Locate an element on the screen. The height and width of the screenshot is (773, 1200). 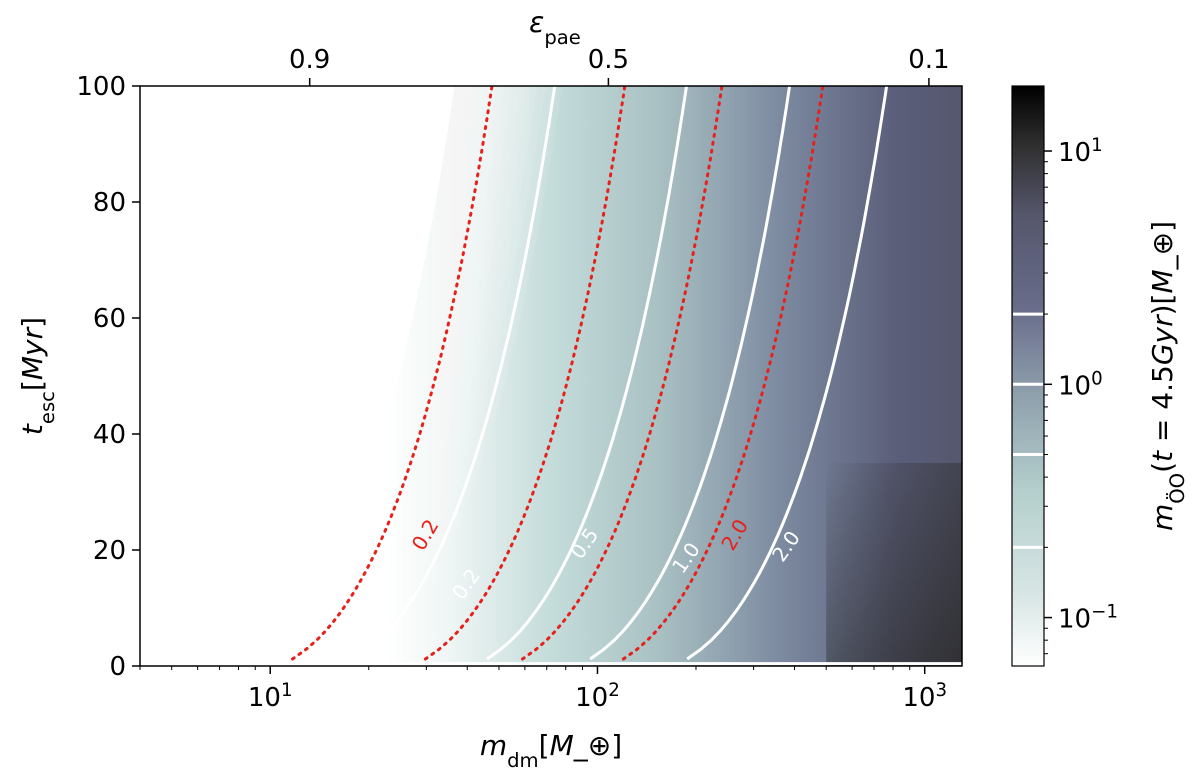
colorbar-tick-label: 10⁰ is located at coordinates (1080, 385).